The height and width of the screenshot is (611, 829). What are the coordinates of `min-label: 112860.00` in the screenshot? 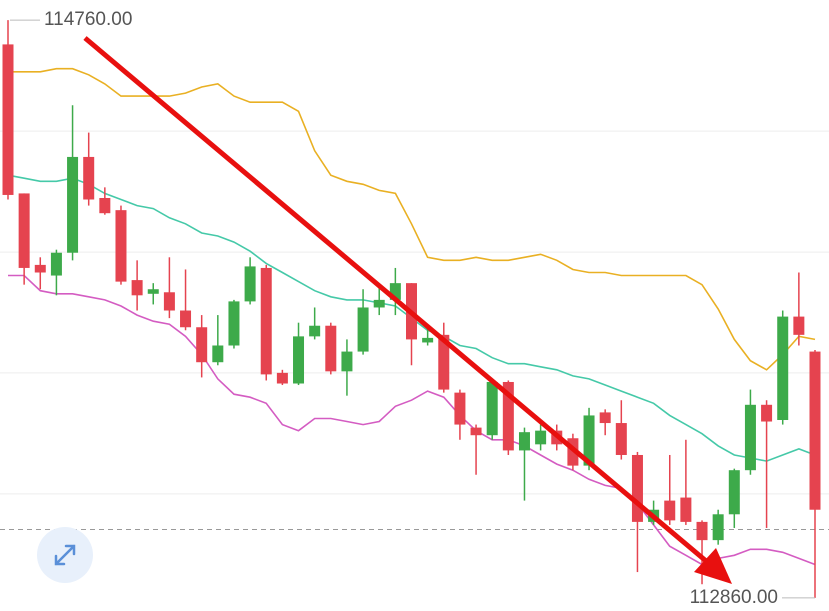 It's located at (734, 597).